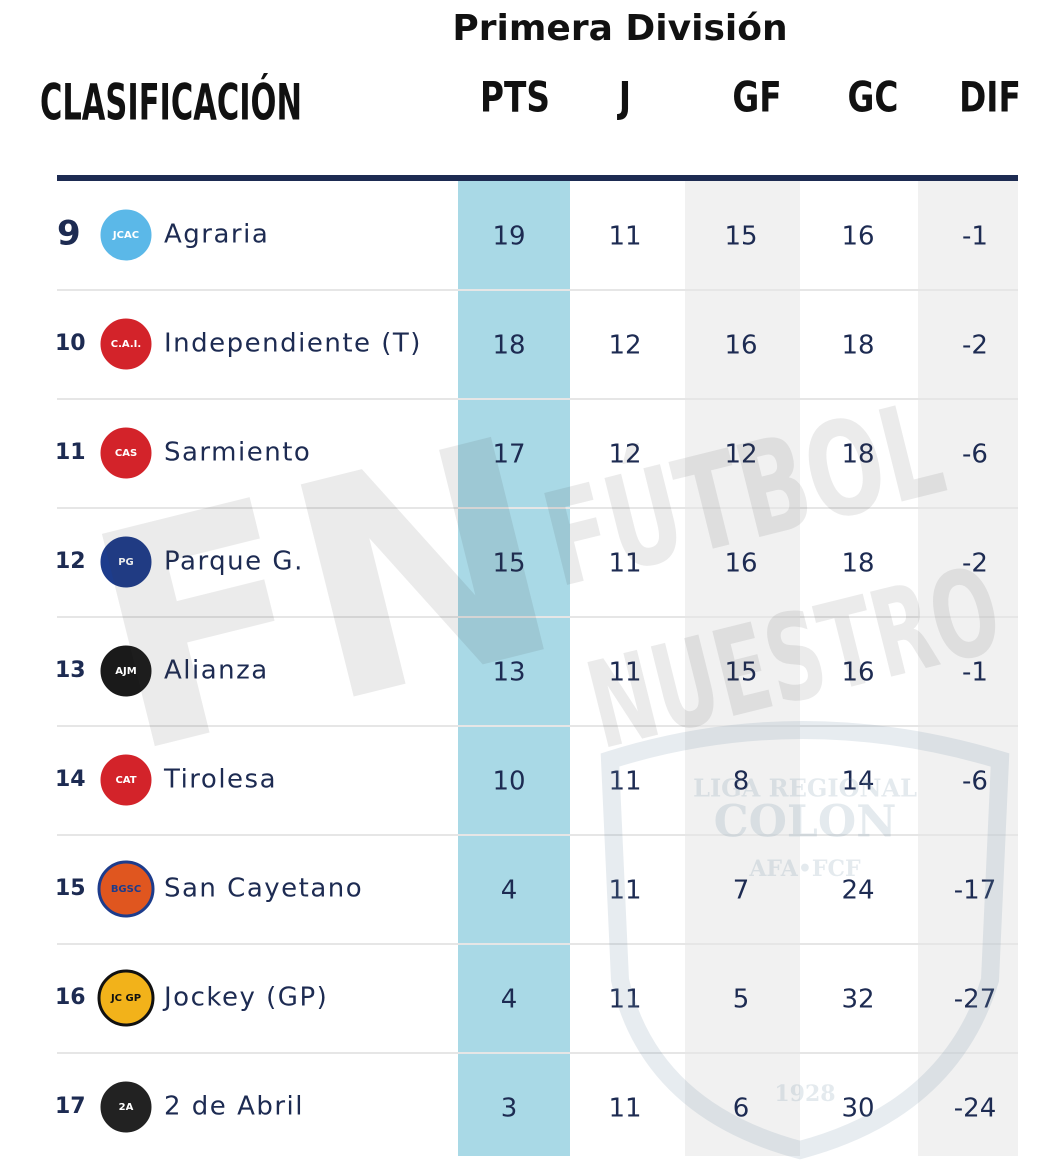 Image resolution: width=1058 pixels, height=1160 pixels. Describe the element at coordinates (805, 788) in the screenshot. I see `crest-text: LIGA REGIONAL` at that location.